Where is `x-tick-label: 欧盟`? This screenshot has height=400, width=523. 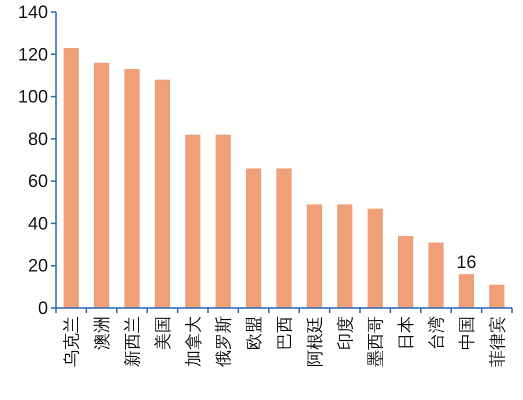 x-tick-label: 欧盟 is located at coordinates (254, 333).